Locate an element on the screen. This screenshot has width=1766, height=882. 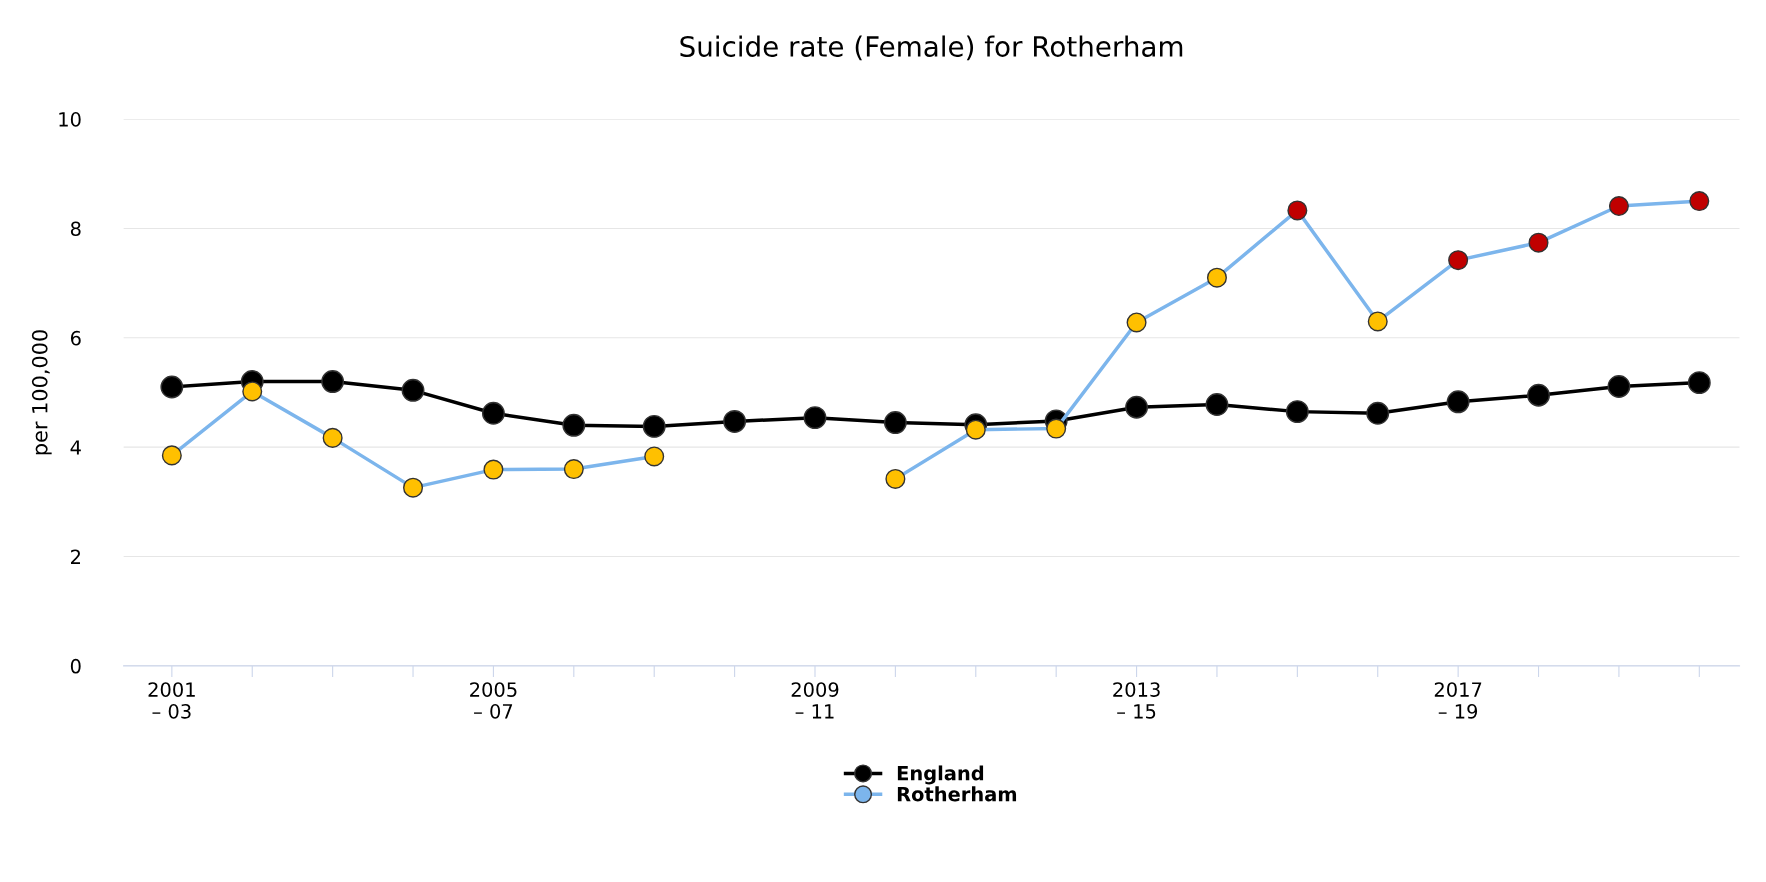
legend-label: England is located at coordinates (940, 775).